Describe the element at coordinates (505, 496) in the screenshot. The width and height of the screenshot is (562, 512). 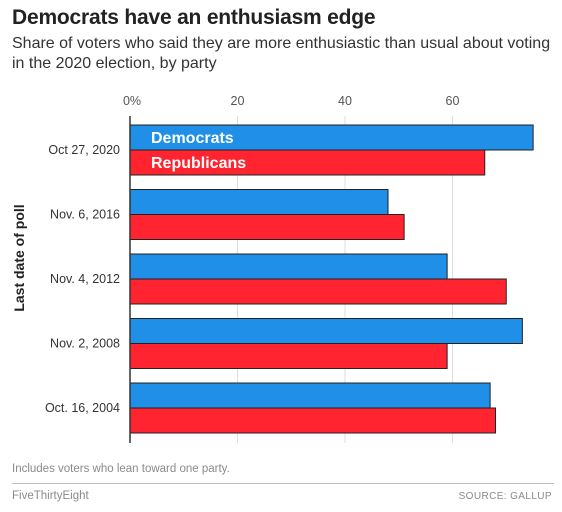
I see `source-label: SOURCE: GALLUP` at that location.